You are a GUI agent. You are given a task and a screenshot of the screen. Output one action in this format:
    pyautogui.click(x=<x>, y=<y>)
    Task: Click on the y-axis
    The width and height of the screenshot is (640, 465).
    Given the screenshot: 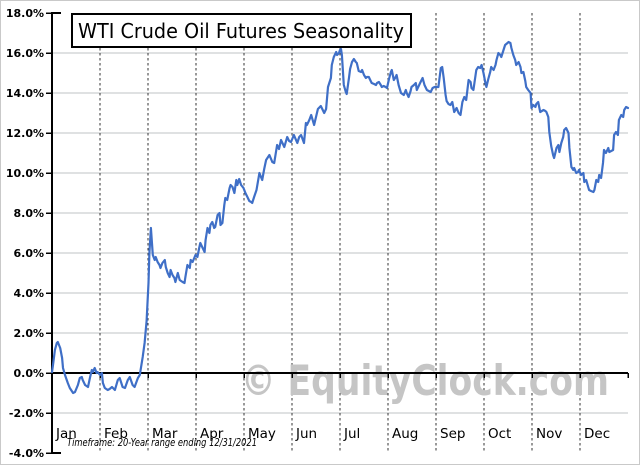 What is the action you would take?
    pyautogui.click(x=53, y=233)
    